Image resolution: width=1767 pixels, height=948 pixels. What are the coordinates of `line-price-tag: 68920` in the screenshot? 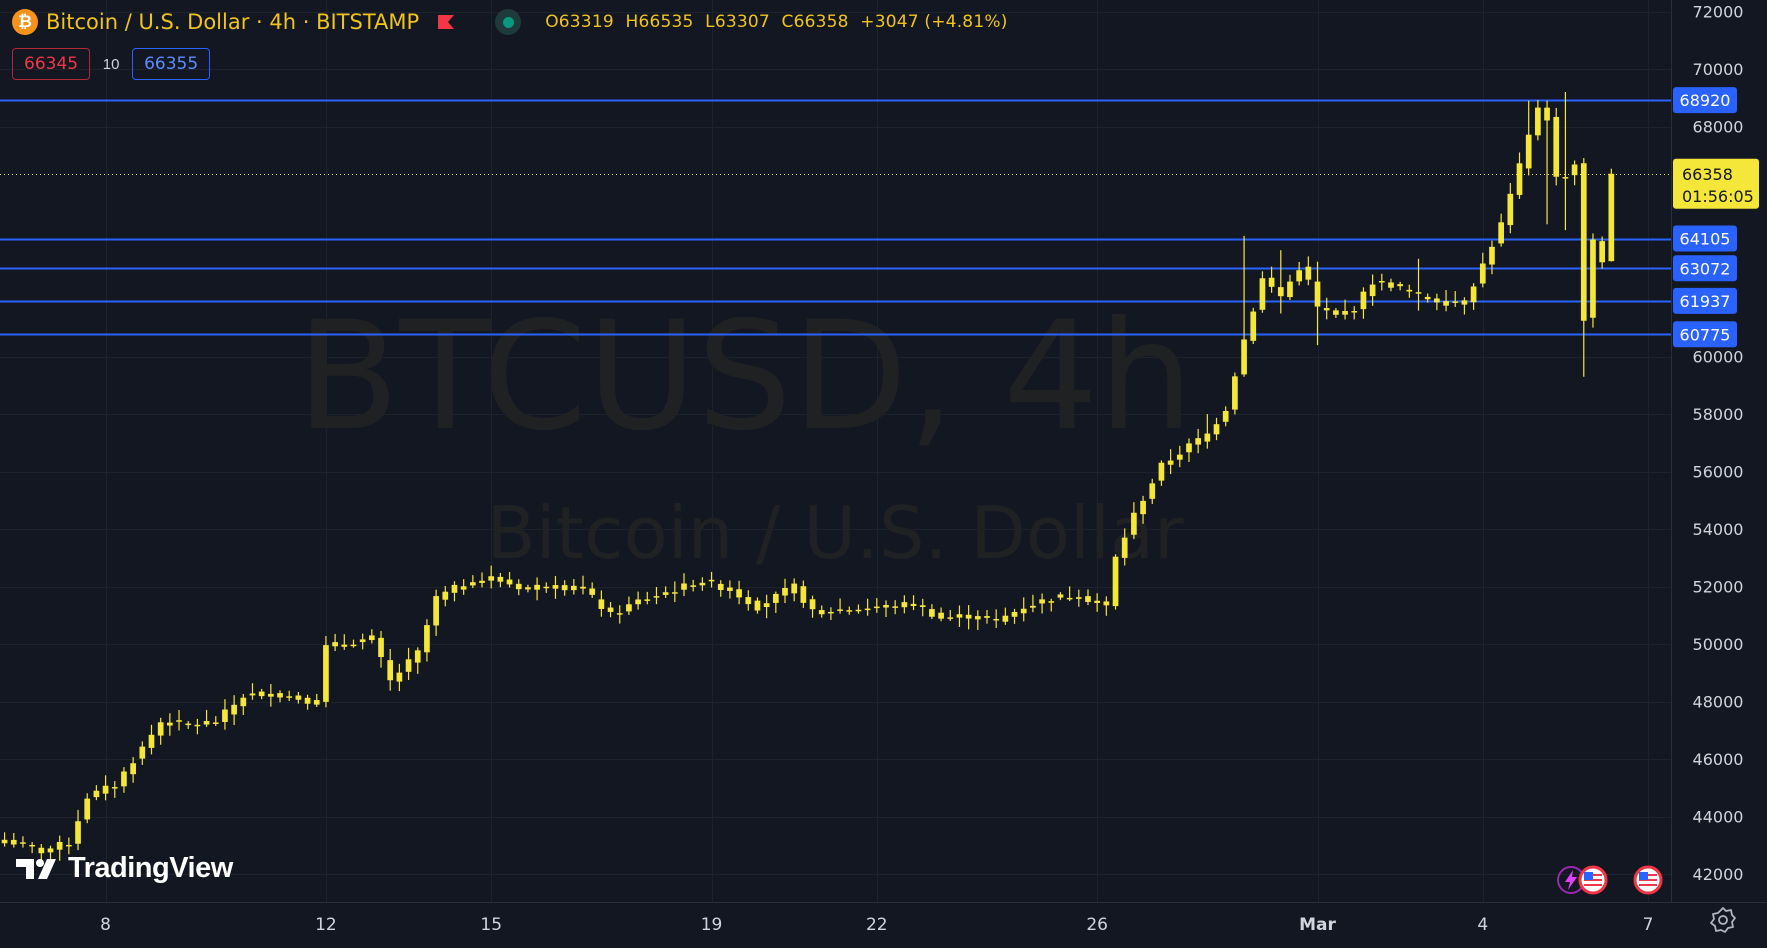 It's located at (1705, 100).